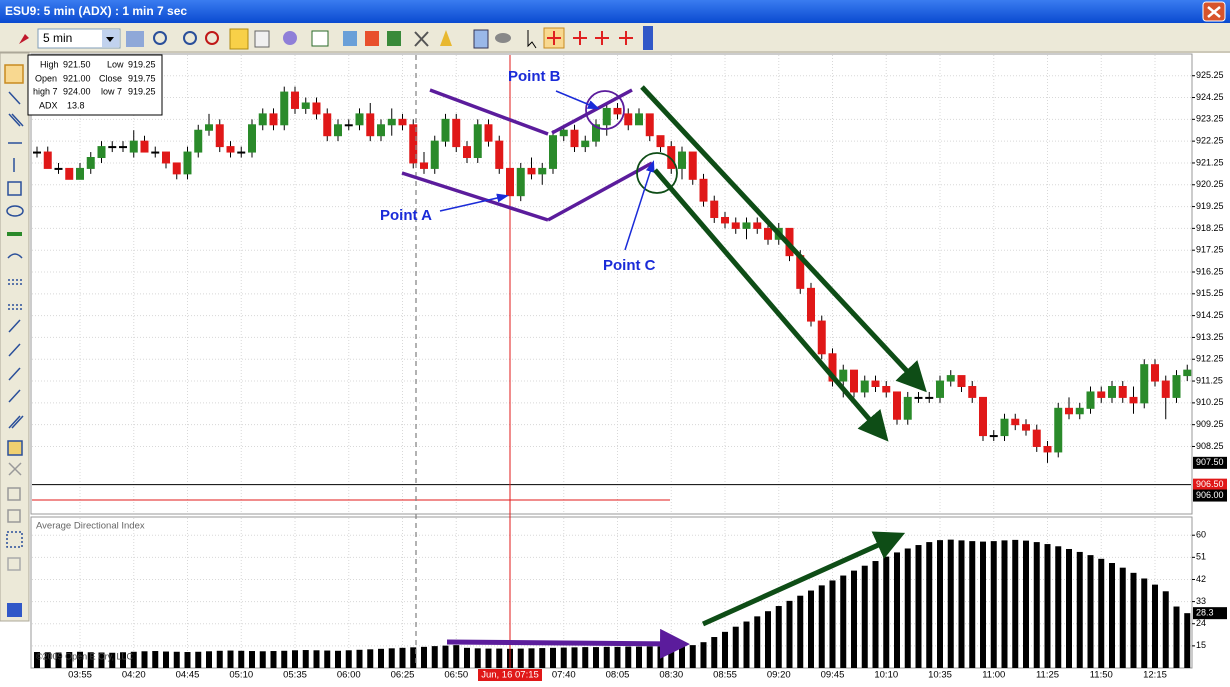 This screenshot has width=1230, height=687. Describe the element at coordinates (77, 78) in the screenshot. I see `info-value: 921.00` at that location.